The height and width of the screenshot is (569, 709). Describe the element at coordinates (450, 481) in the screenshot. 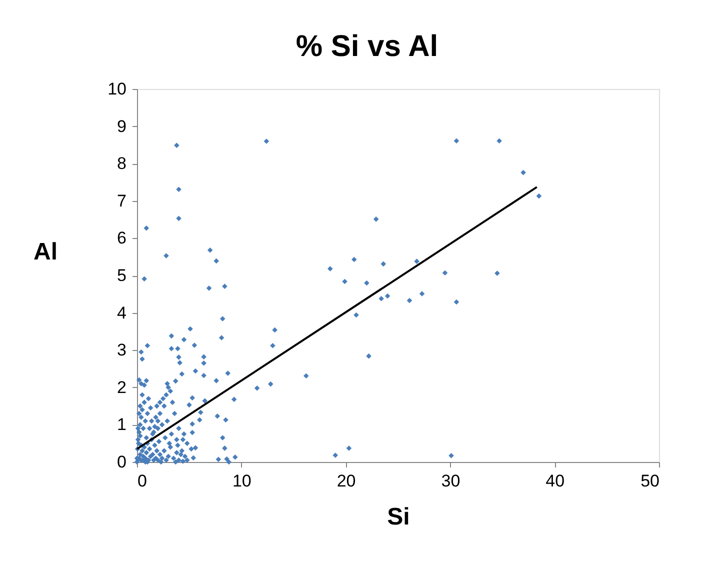

I see `x-tick-label: 30` at that location.